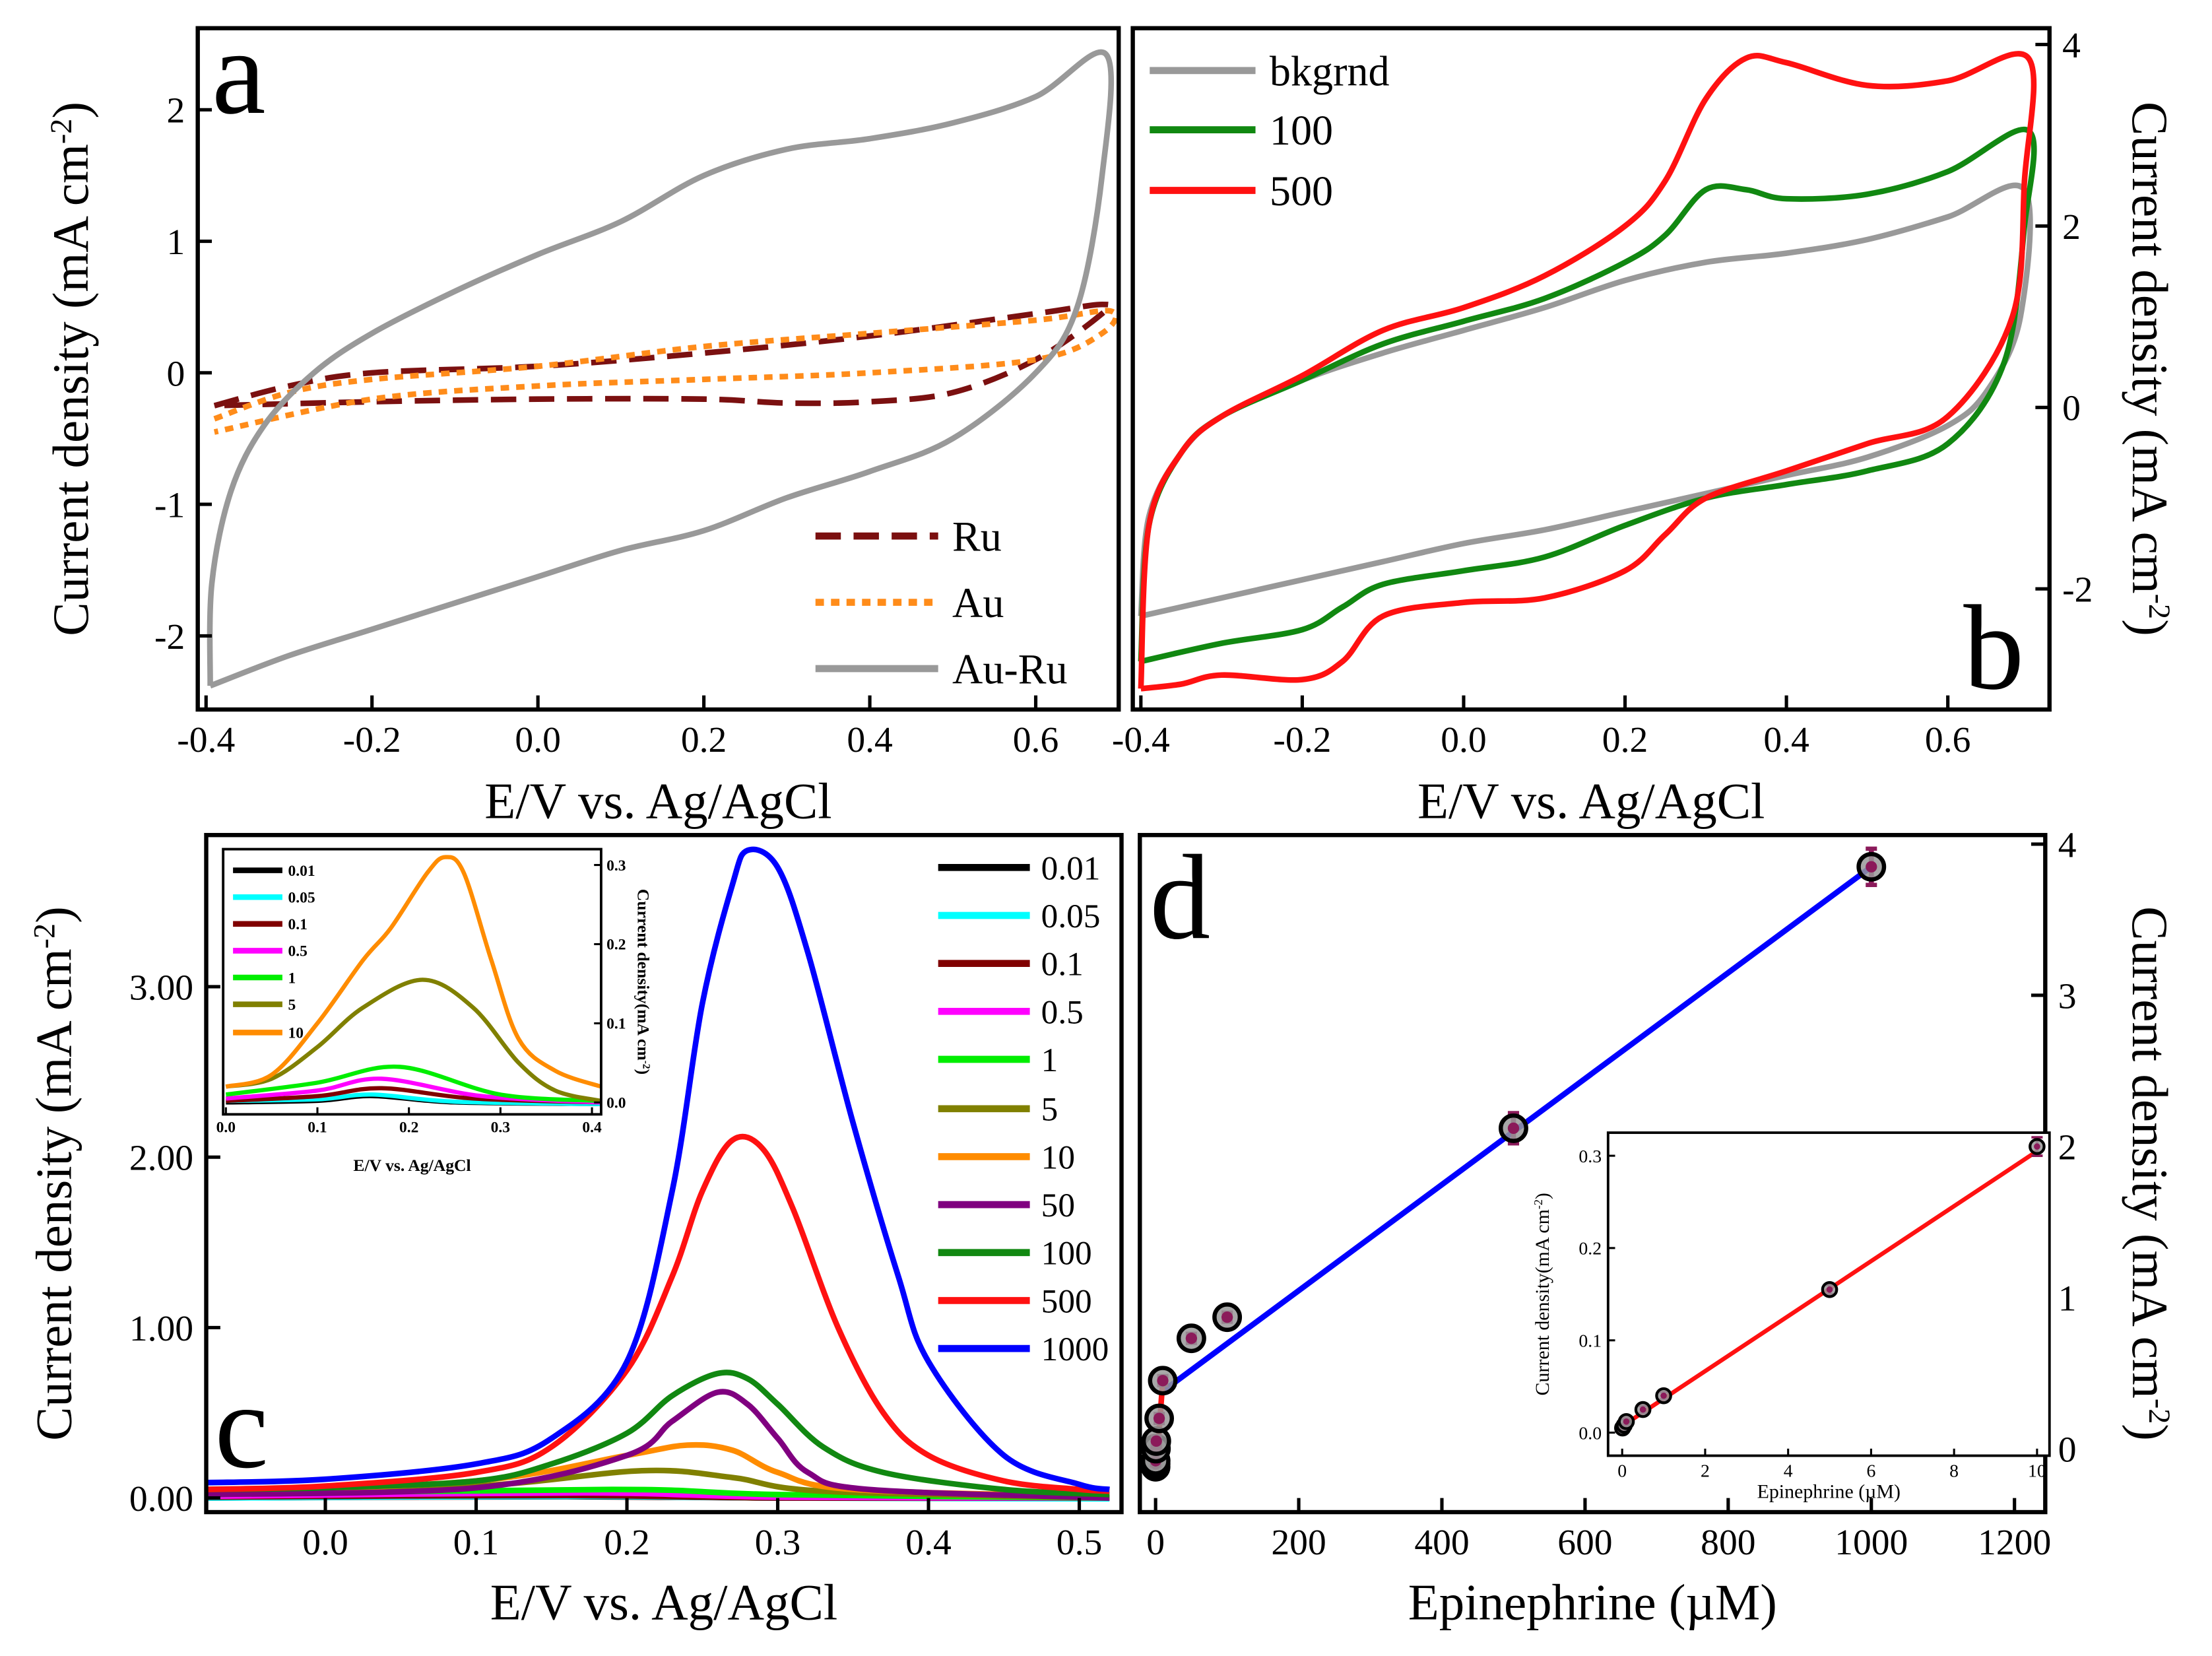  What do you see at coordinates (413, 972) in the screenshot?
I see `series-10-line` at bounding box center [413, 972].